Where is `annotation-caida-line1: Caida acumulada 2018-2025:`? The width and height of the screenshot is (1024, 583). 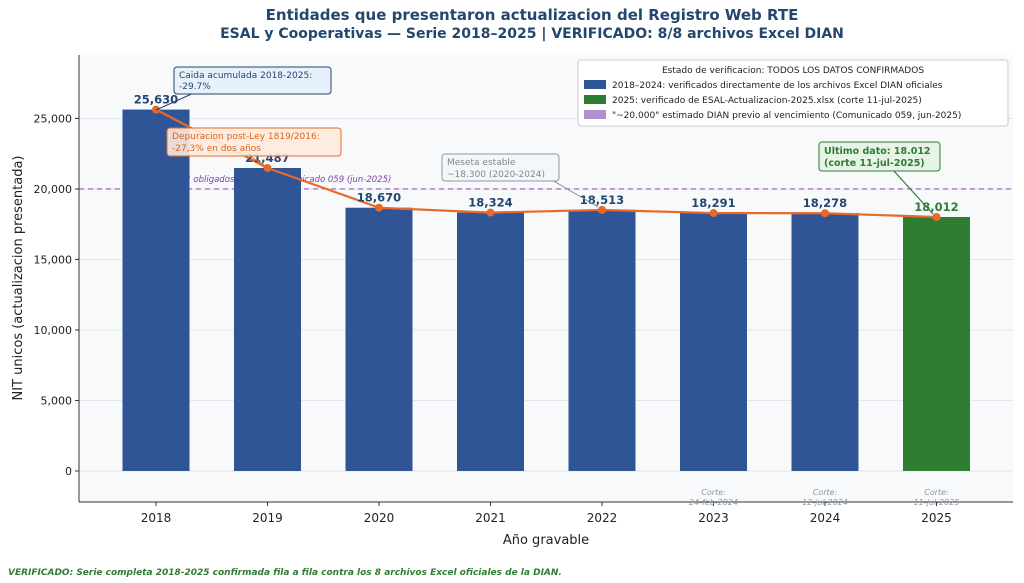 annotation-caida-line1: Caida acumulada 2018-2025: is located at coordinates (245, 76).